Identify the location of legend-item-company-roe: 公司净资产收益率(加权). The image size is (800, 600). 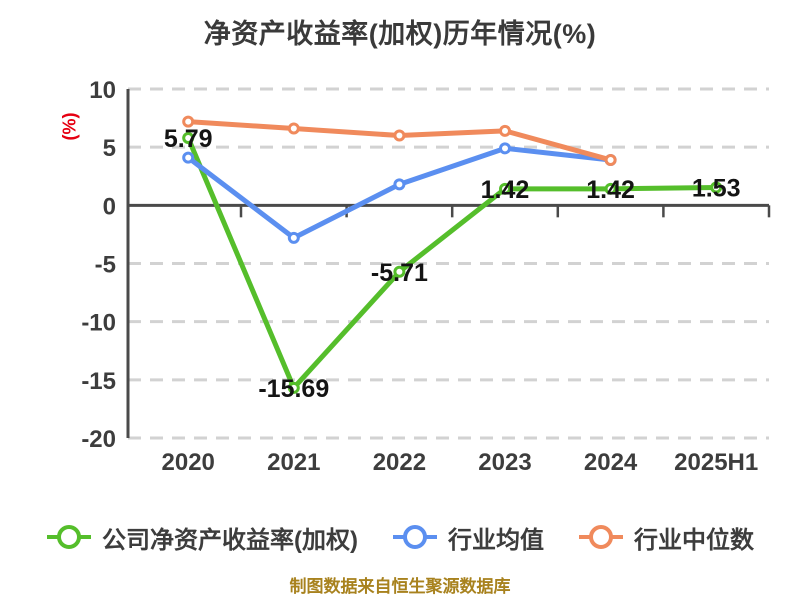
(202, 537).